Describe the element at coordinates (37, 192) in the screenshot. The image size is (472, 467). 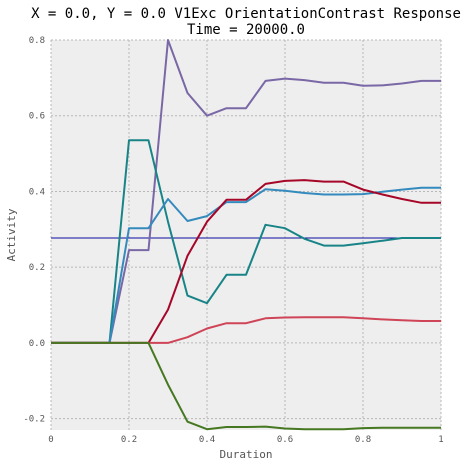
I see `y-tick-label: 0.4` at that location.